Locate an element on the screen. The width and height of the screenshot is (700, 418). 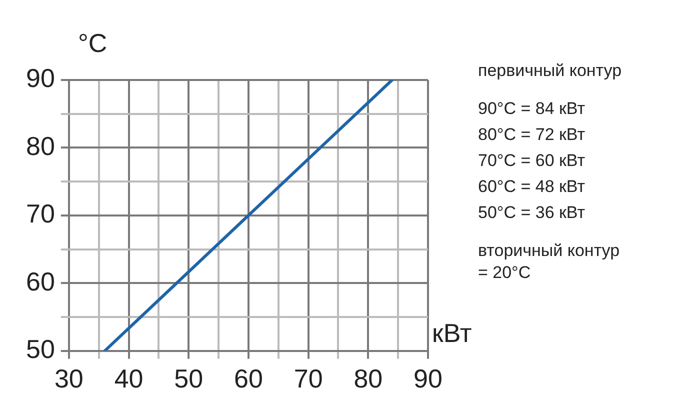
text: 70°C = 60 кВт is located at coordinates (532, 161).